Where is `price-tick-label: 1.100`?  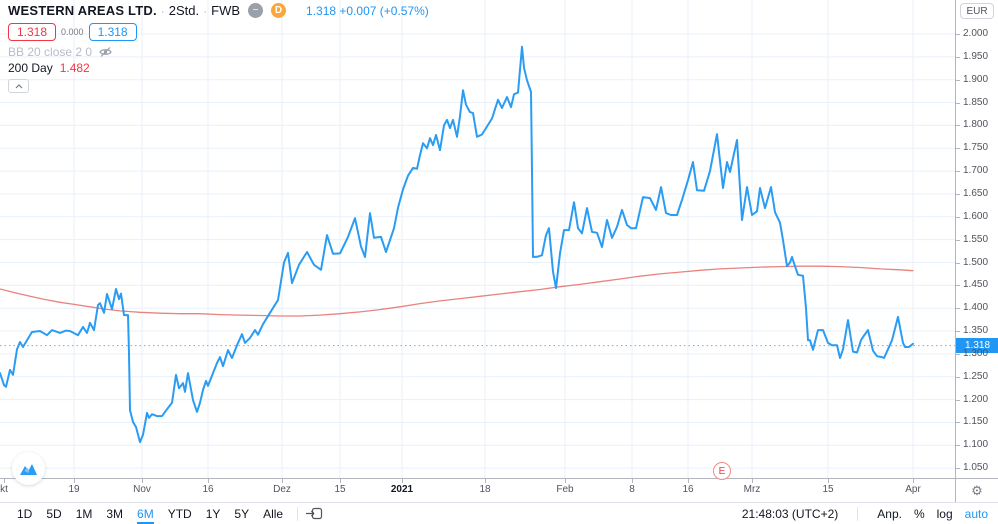 price-tick-label: 1.100 is located at coordinates (976, 444).